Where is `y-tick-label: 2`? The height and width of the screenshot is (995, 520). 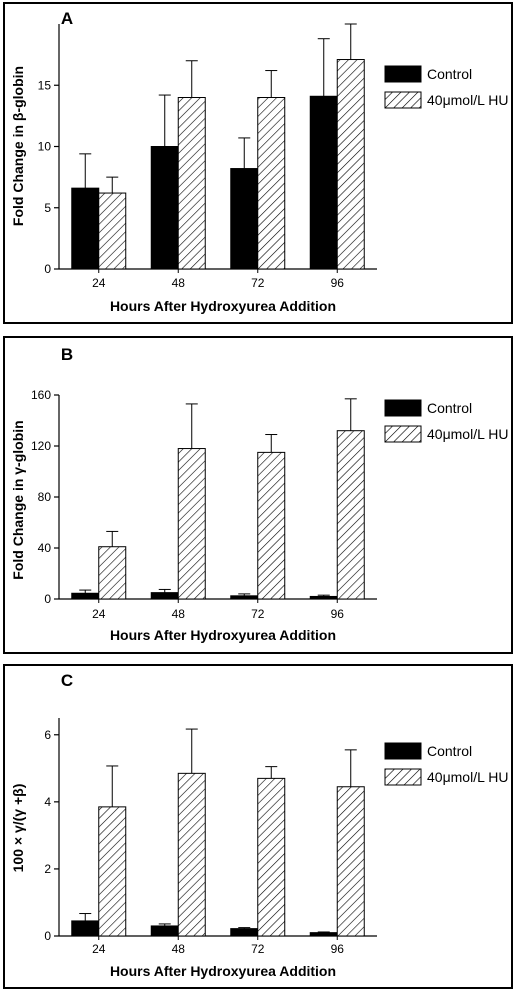 y-tick-label: 2 is located at coordinates (47, 869).